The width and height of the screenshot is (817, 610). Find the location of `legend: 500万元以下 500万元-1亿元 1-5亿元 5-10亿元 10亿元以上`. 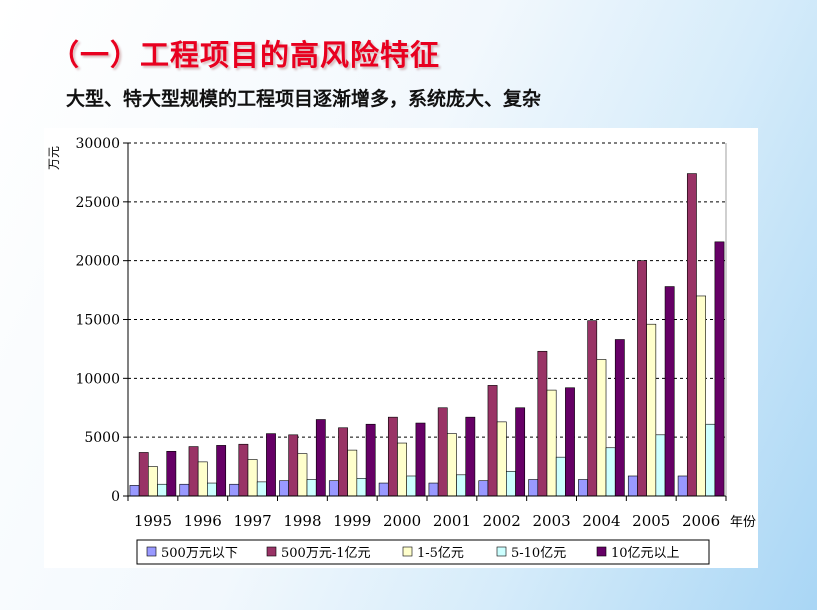

legend: 500万元以下 500万元-1亿元 1-5亿元 5-10亿元 10亿元以上 is located at coordinates (423, 552).